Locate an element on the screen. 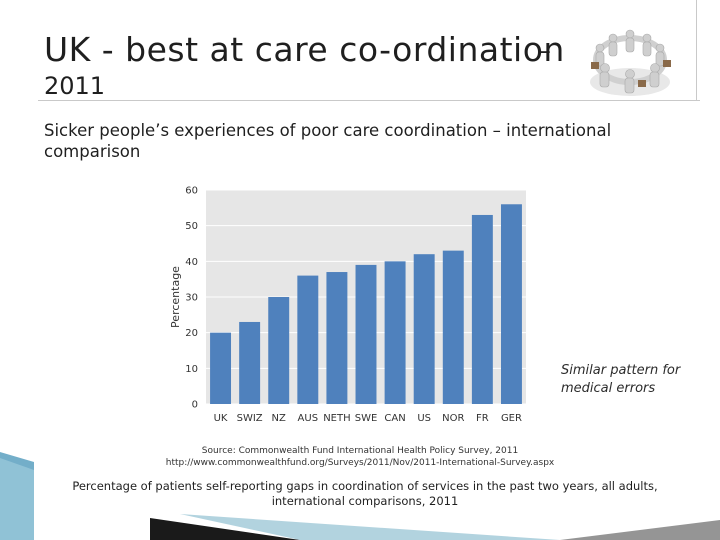 This screenshot has width=720, height=540. title-divider is located at coordinates (369, 100).